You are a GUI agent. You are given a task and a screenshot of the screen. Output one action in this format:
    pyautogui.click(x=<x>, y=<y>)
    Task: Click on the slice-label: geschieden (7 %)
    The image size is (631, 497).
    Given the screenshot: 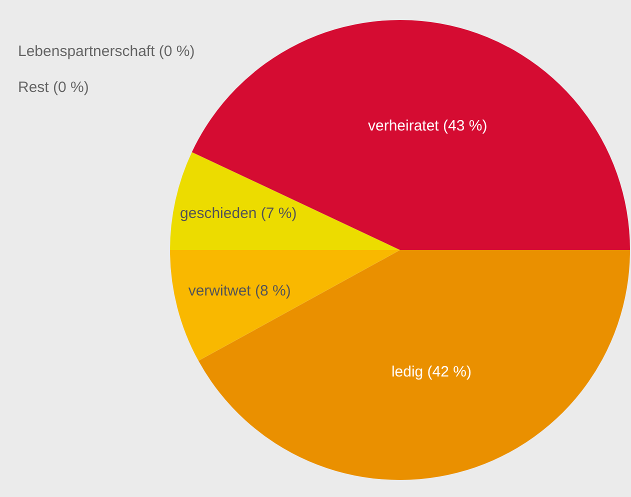 What is the action you would take?
    pyautogui.click(x=238, y=213)
    